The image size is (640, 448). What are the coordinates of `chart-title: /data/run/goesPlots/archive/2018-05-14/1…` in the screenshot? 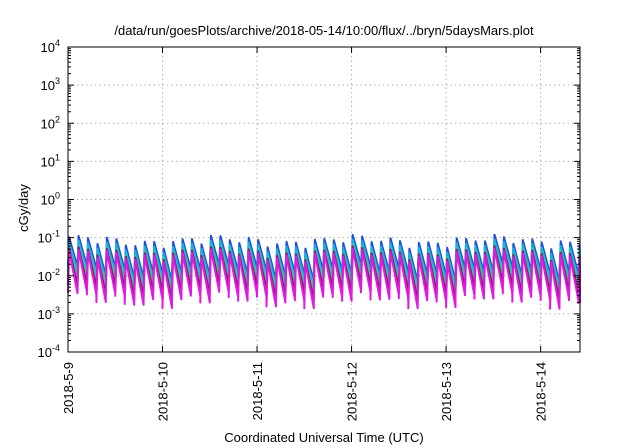 It's located at (324, 30).